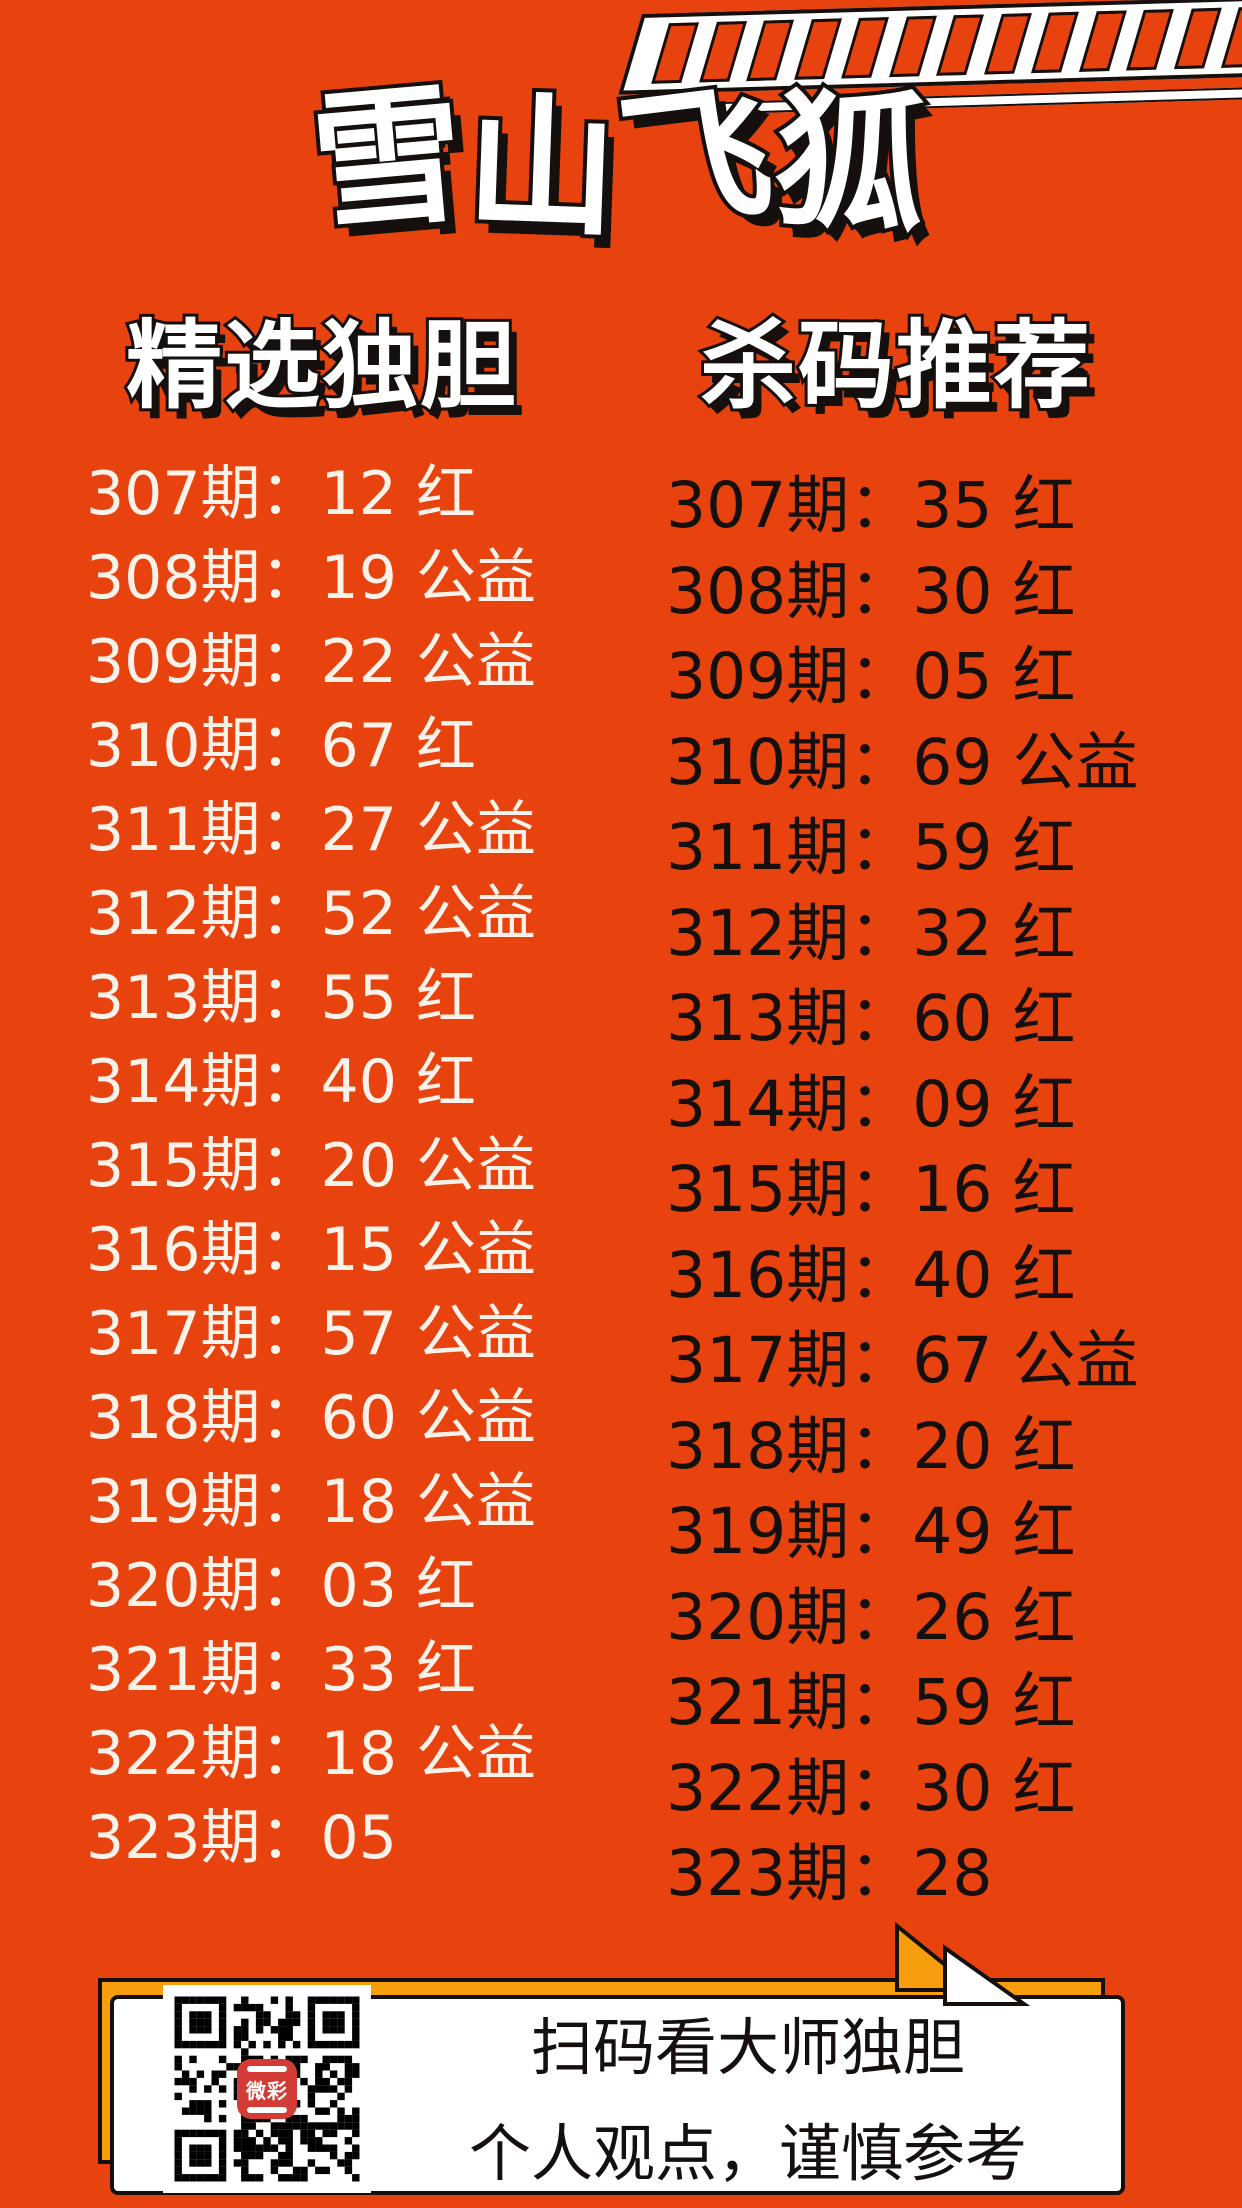 The width and height of the screenshot is (1242, 2208). What do you see at coordinates (871, 1104) in the screenshot?
I see `prediction-row: 314期：09 红` at bounding box center [871, 1104].